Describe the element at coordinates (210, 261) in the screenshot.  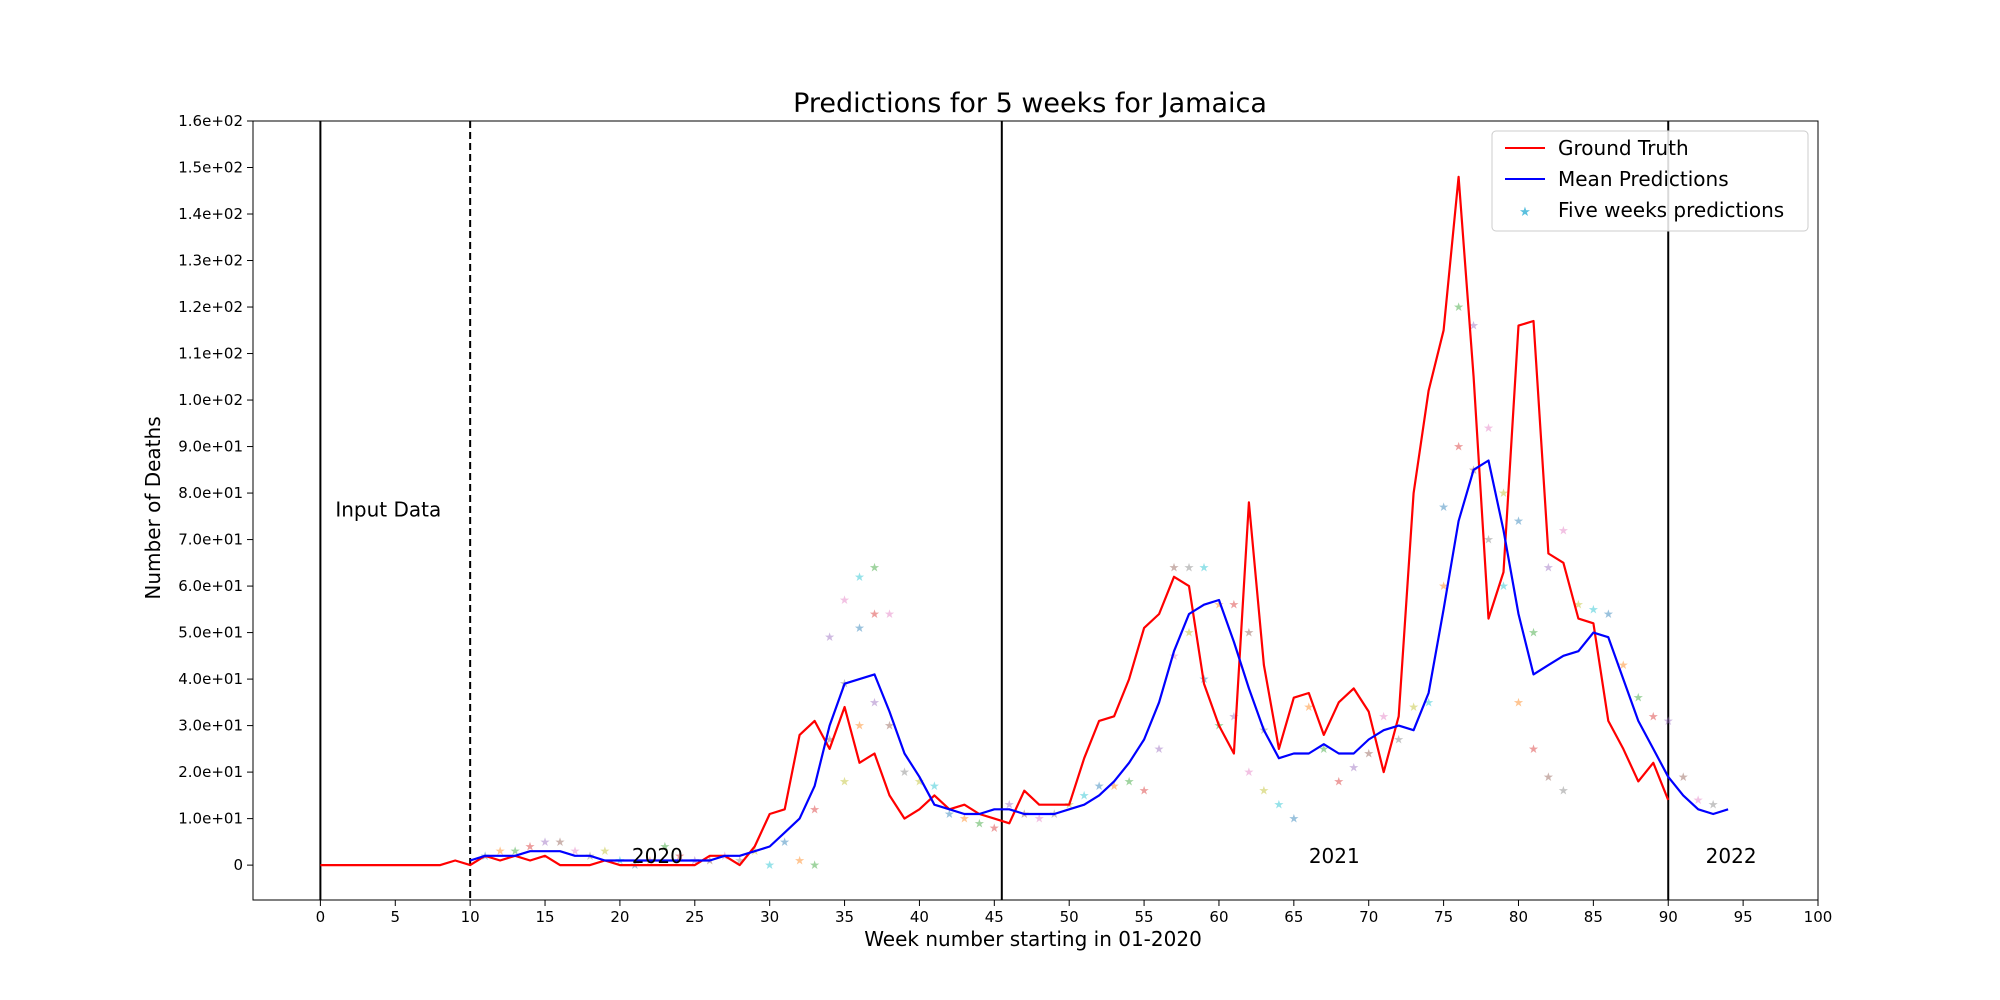
I see `y-tick-label: 1.3e+02` at that location.